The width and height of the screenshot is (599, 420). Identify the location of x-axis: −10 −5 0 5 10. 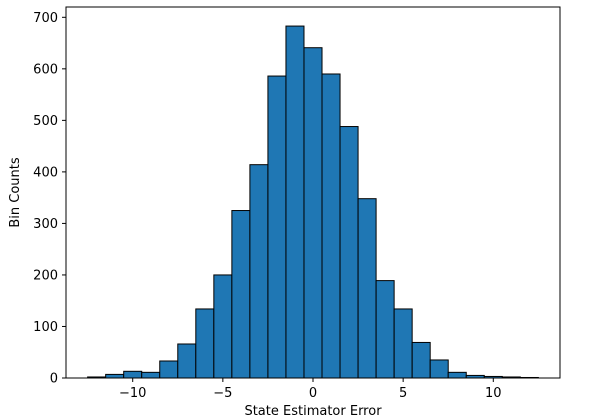
(310, 389).